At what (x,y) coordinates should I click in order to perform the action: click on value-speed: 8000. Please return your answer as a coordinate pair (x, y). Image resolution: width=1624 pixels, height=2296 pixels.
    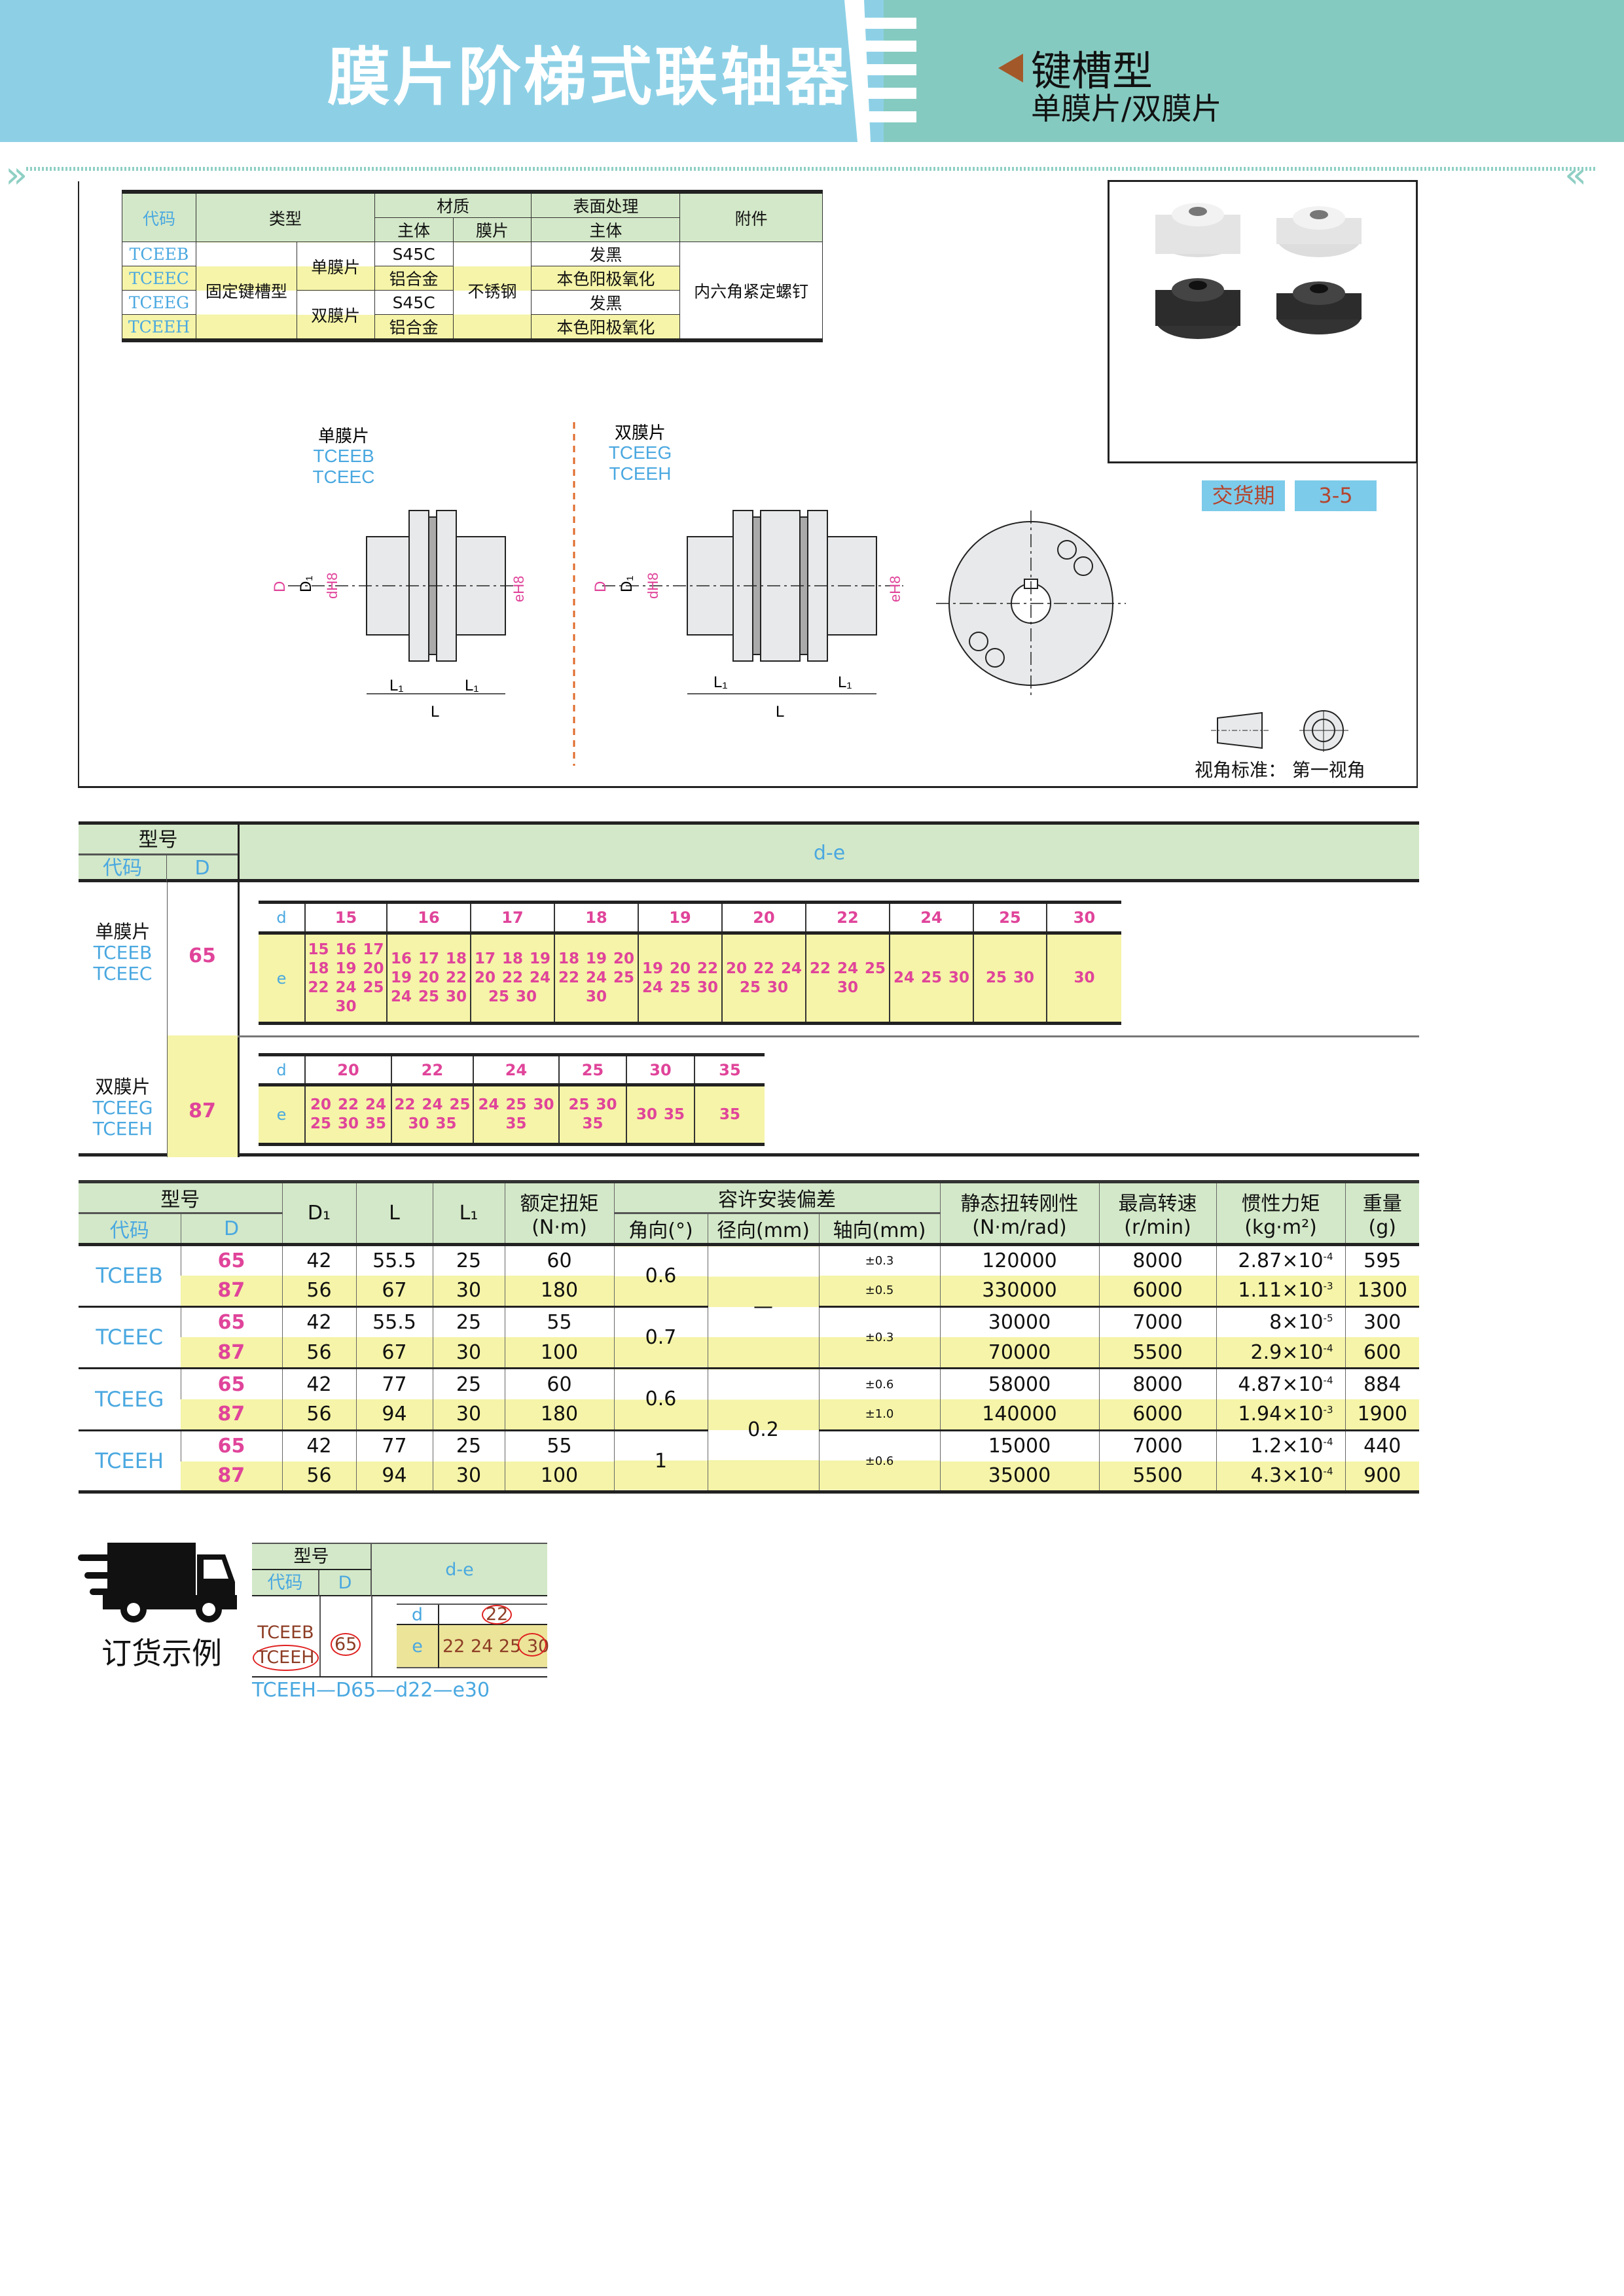
    Looking at the image, I should click on (1157, 1383).